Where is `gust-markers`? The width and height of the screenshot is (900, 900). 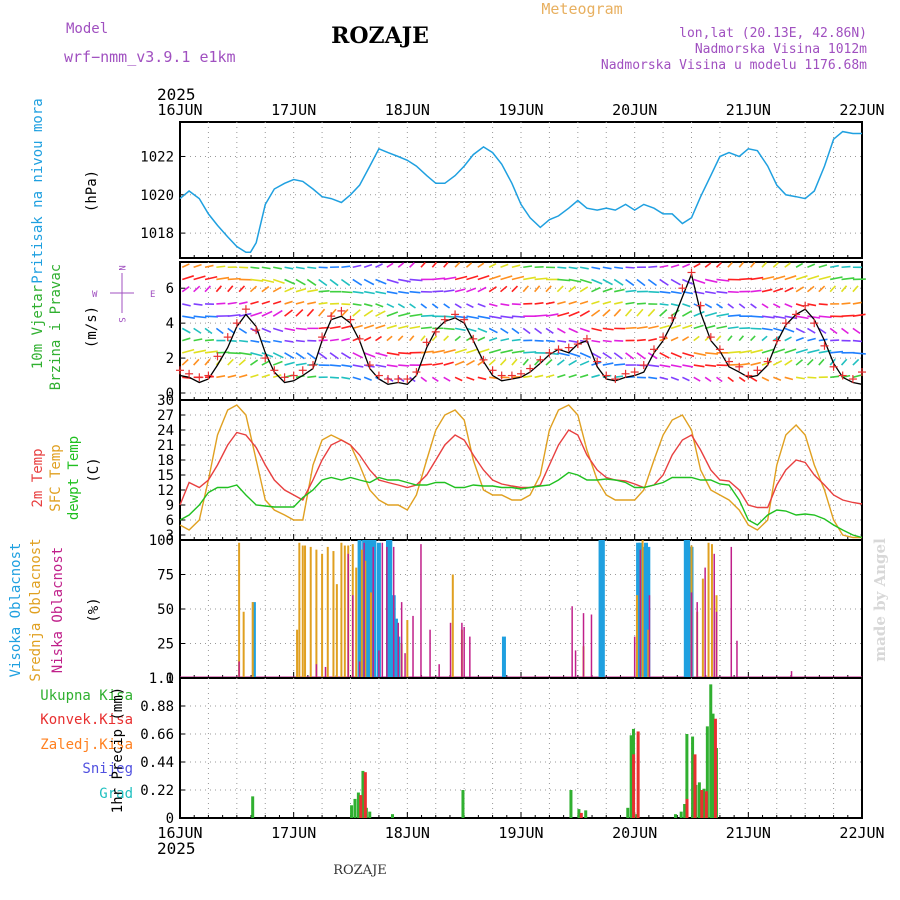
gust-markers is located at coordinates (521, 326).